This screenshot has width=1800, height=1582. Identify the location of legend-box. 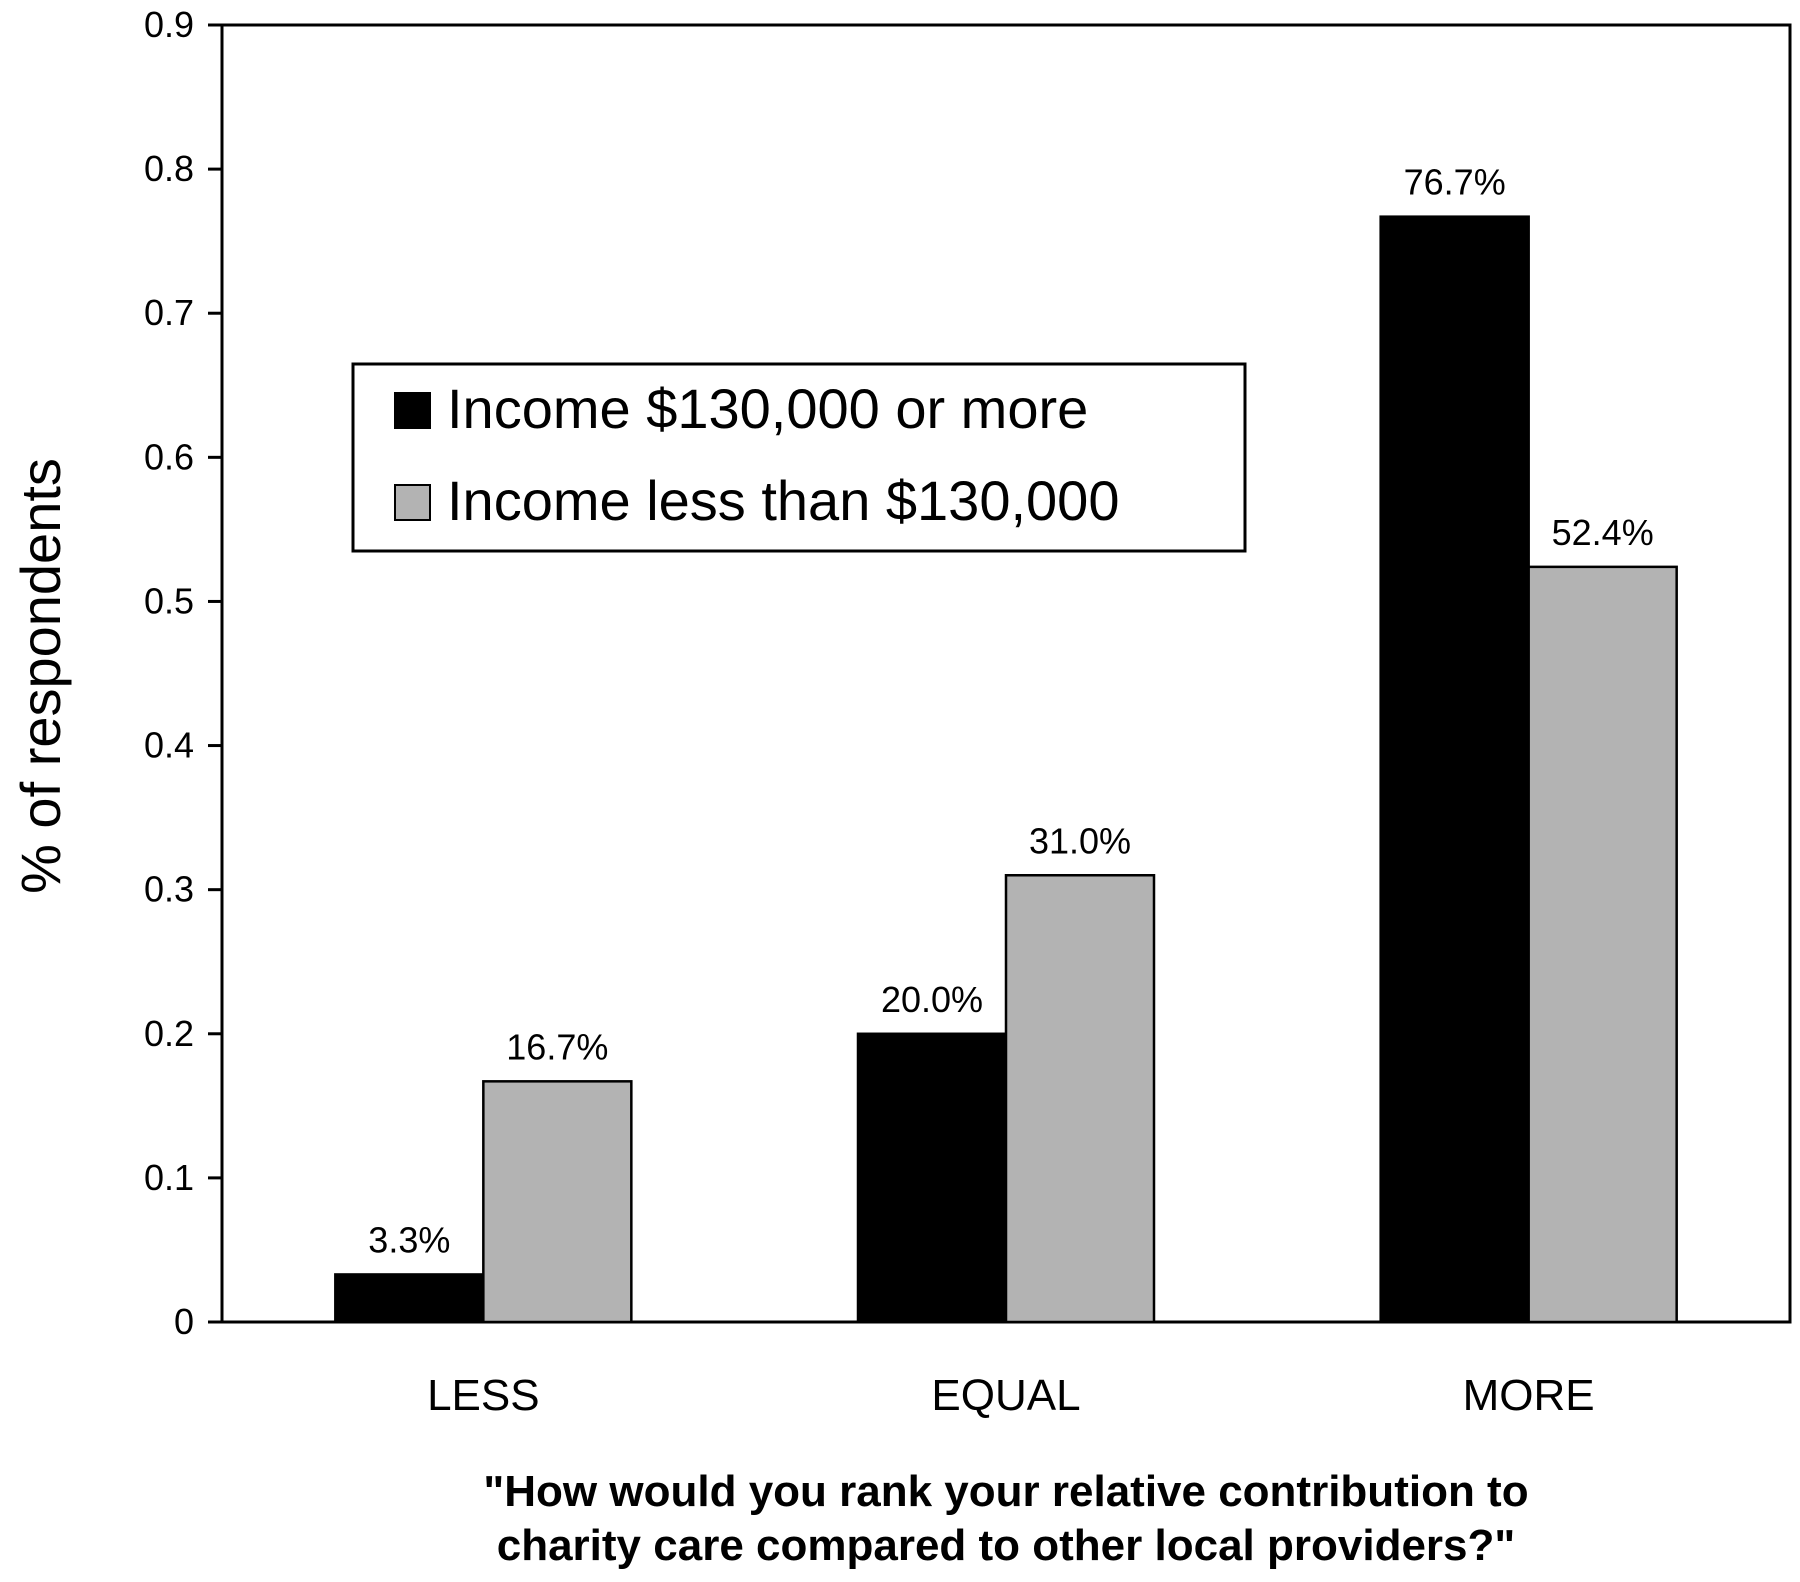
(799, 457).